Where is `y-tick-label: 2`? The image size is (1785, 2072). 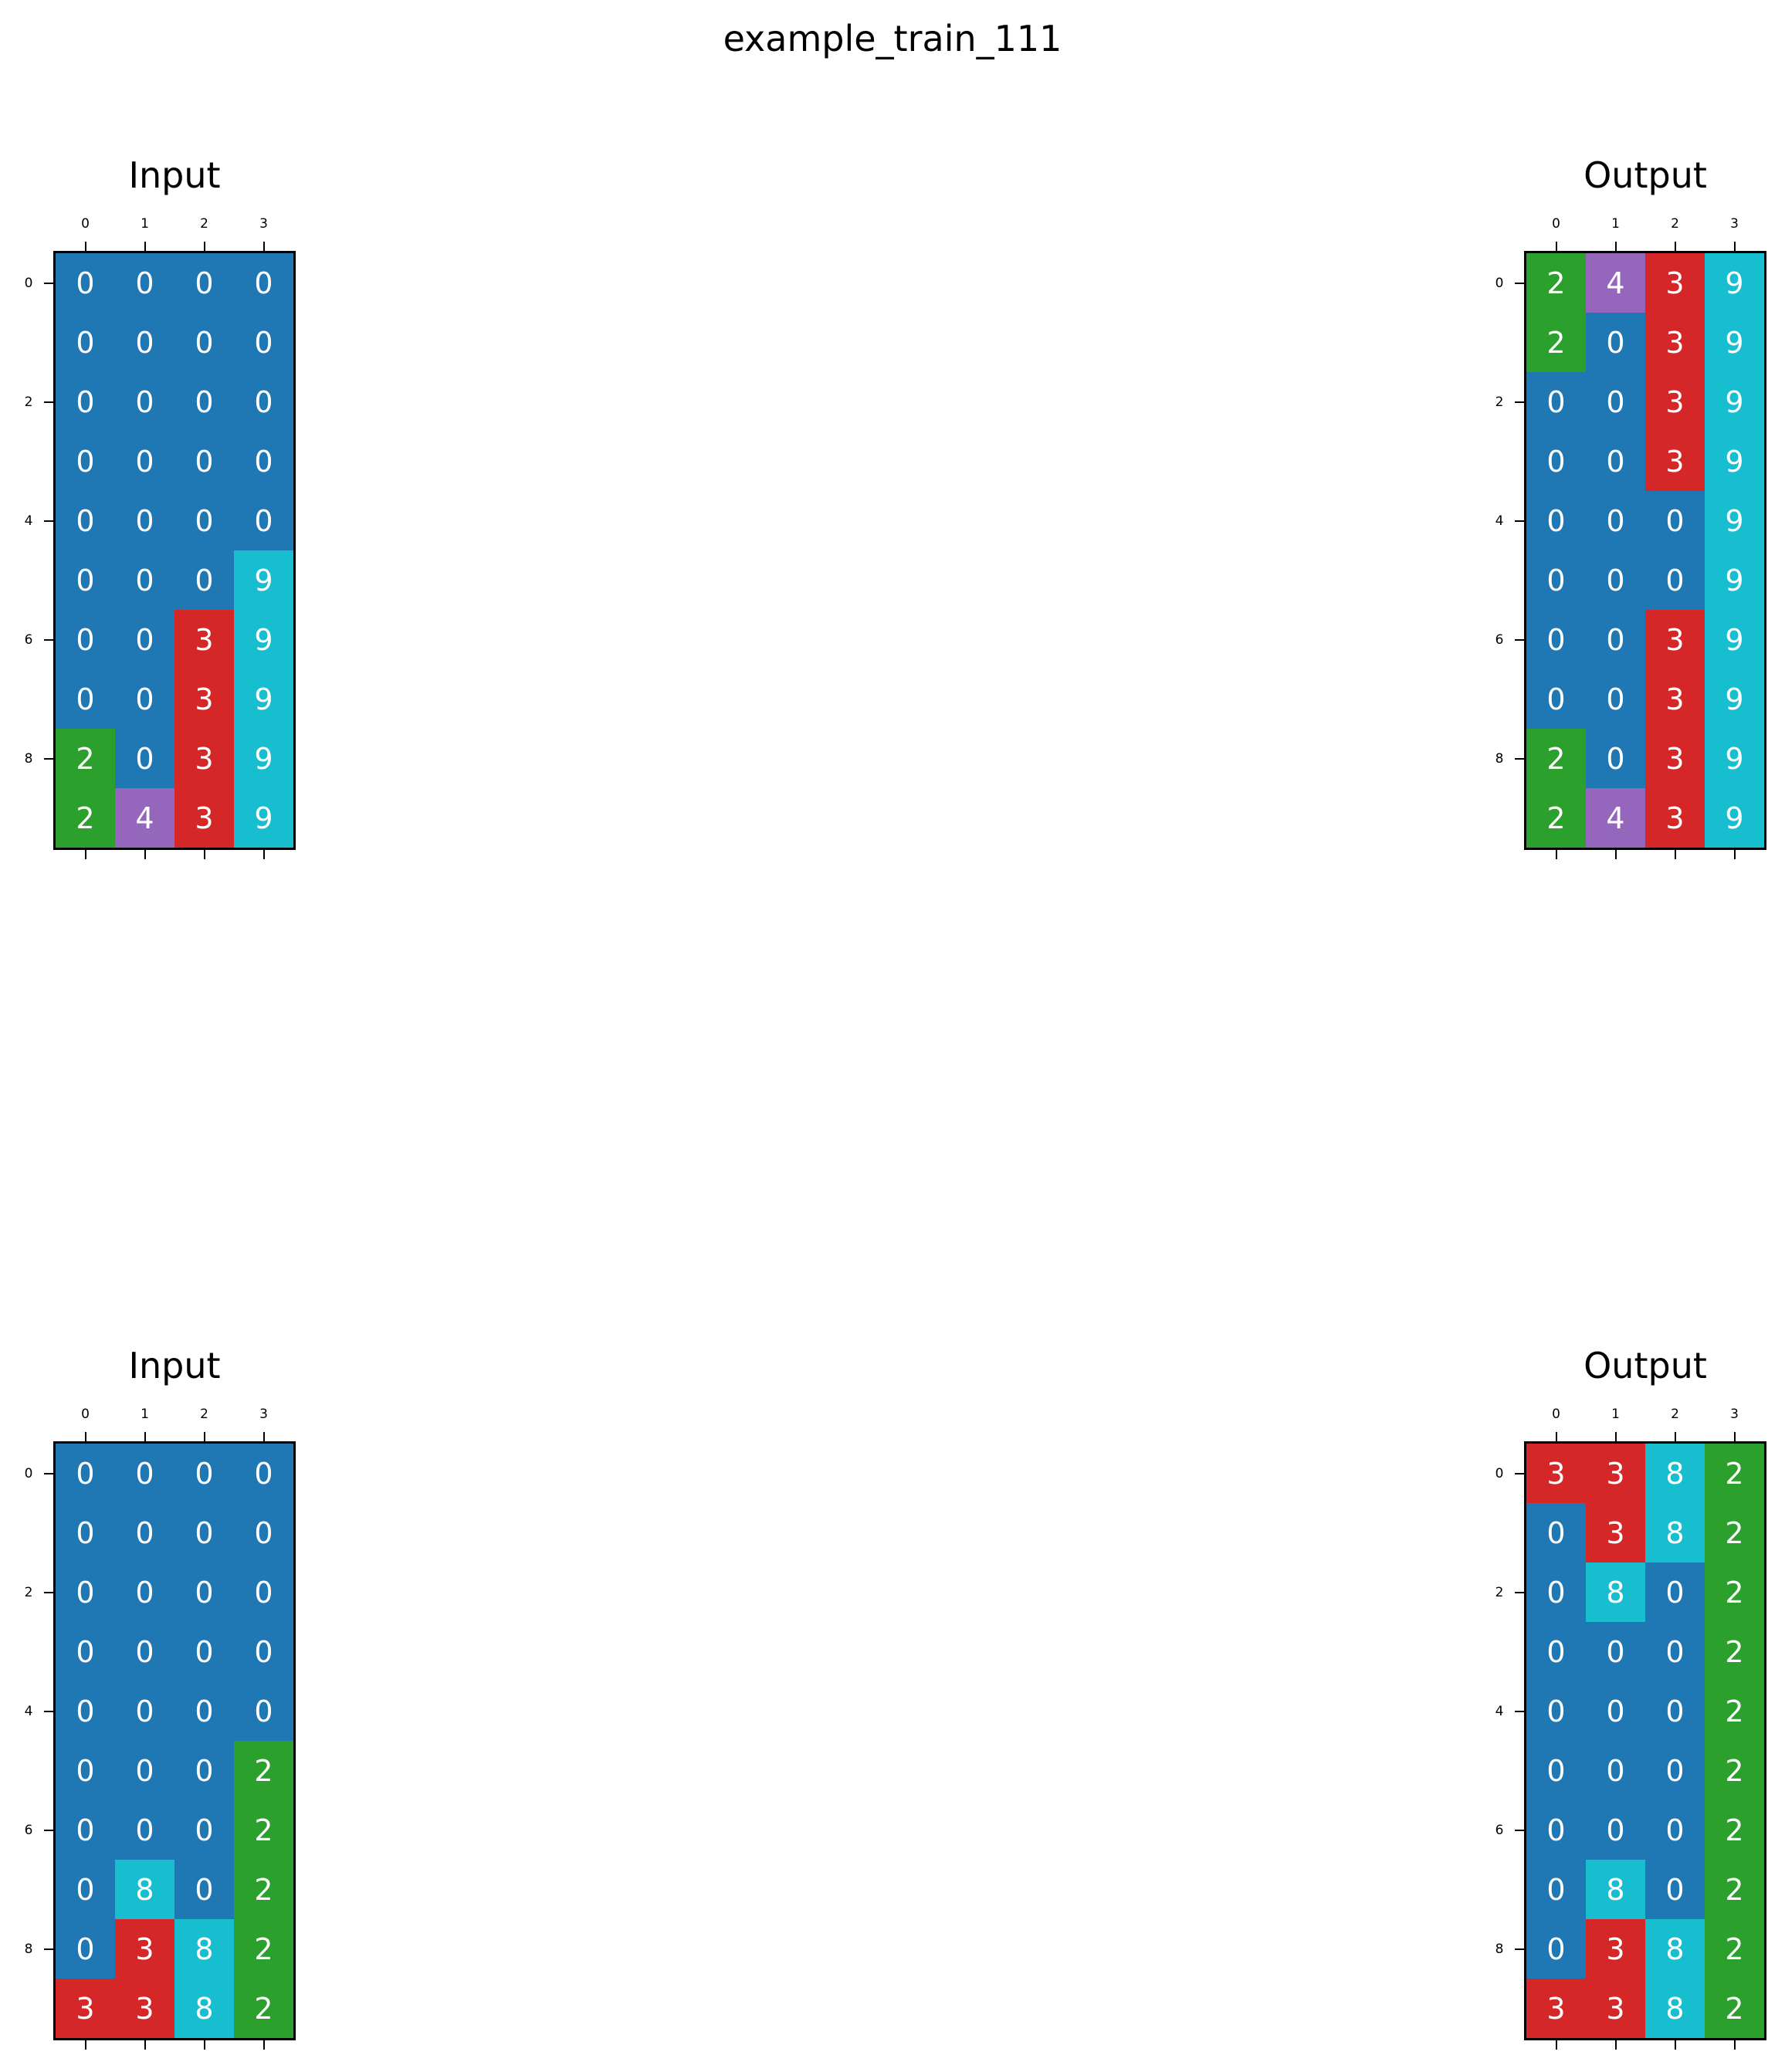
y-tick-label: 2 is located at coordinates (29, 402).